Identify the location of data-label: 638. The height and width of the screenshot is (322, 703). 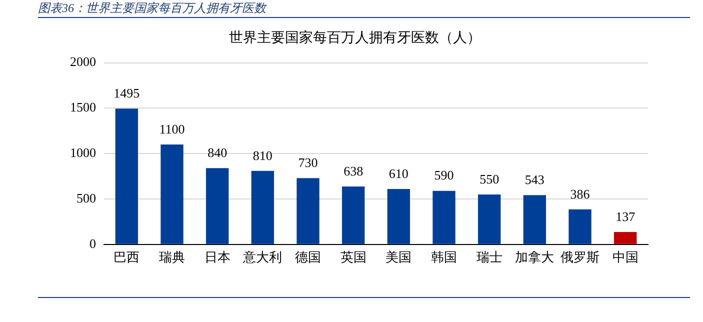
(354, 170).